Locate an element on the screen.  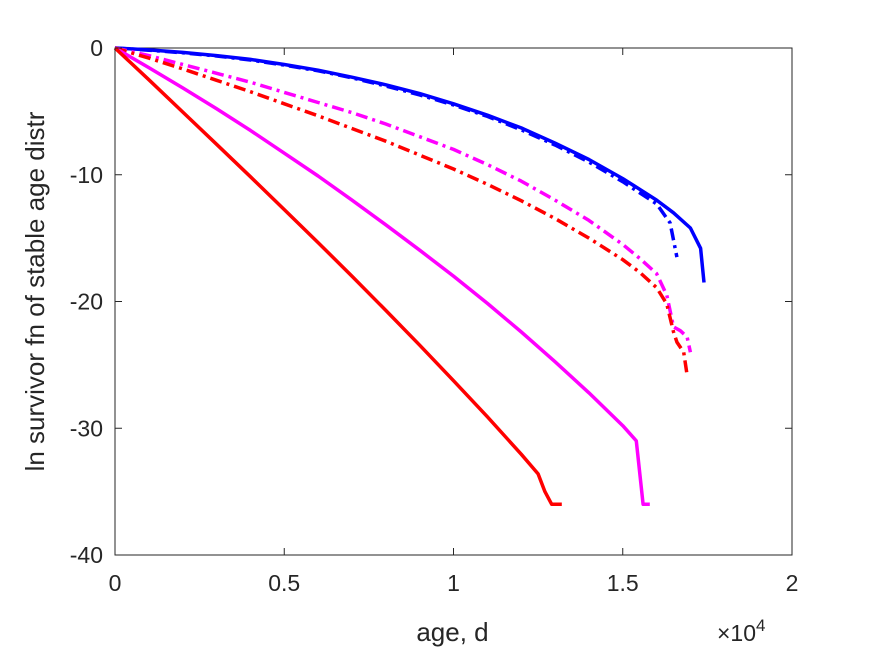
y-tick-label: 0 is located at coordinates (96, 48).